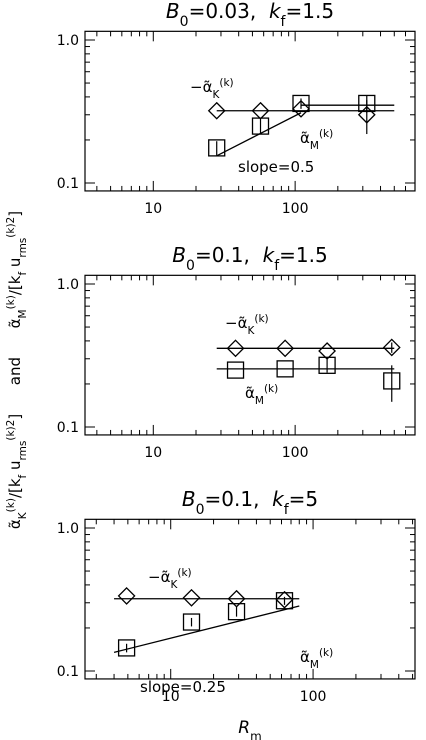  I want to click on text-part: m, so click(256, 734).